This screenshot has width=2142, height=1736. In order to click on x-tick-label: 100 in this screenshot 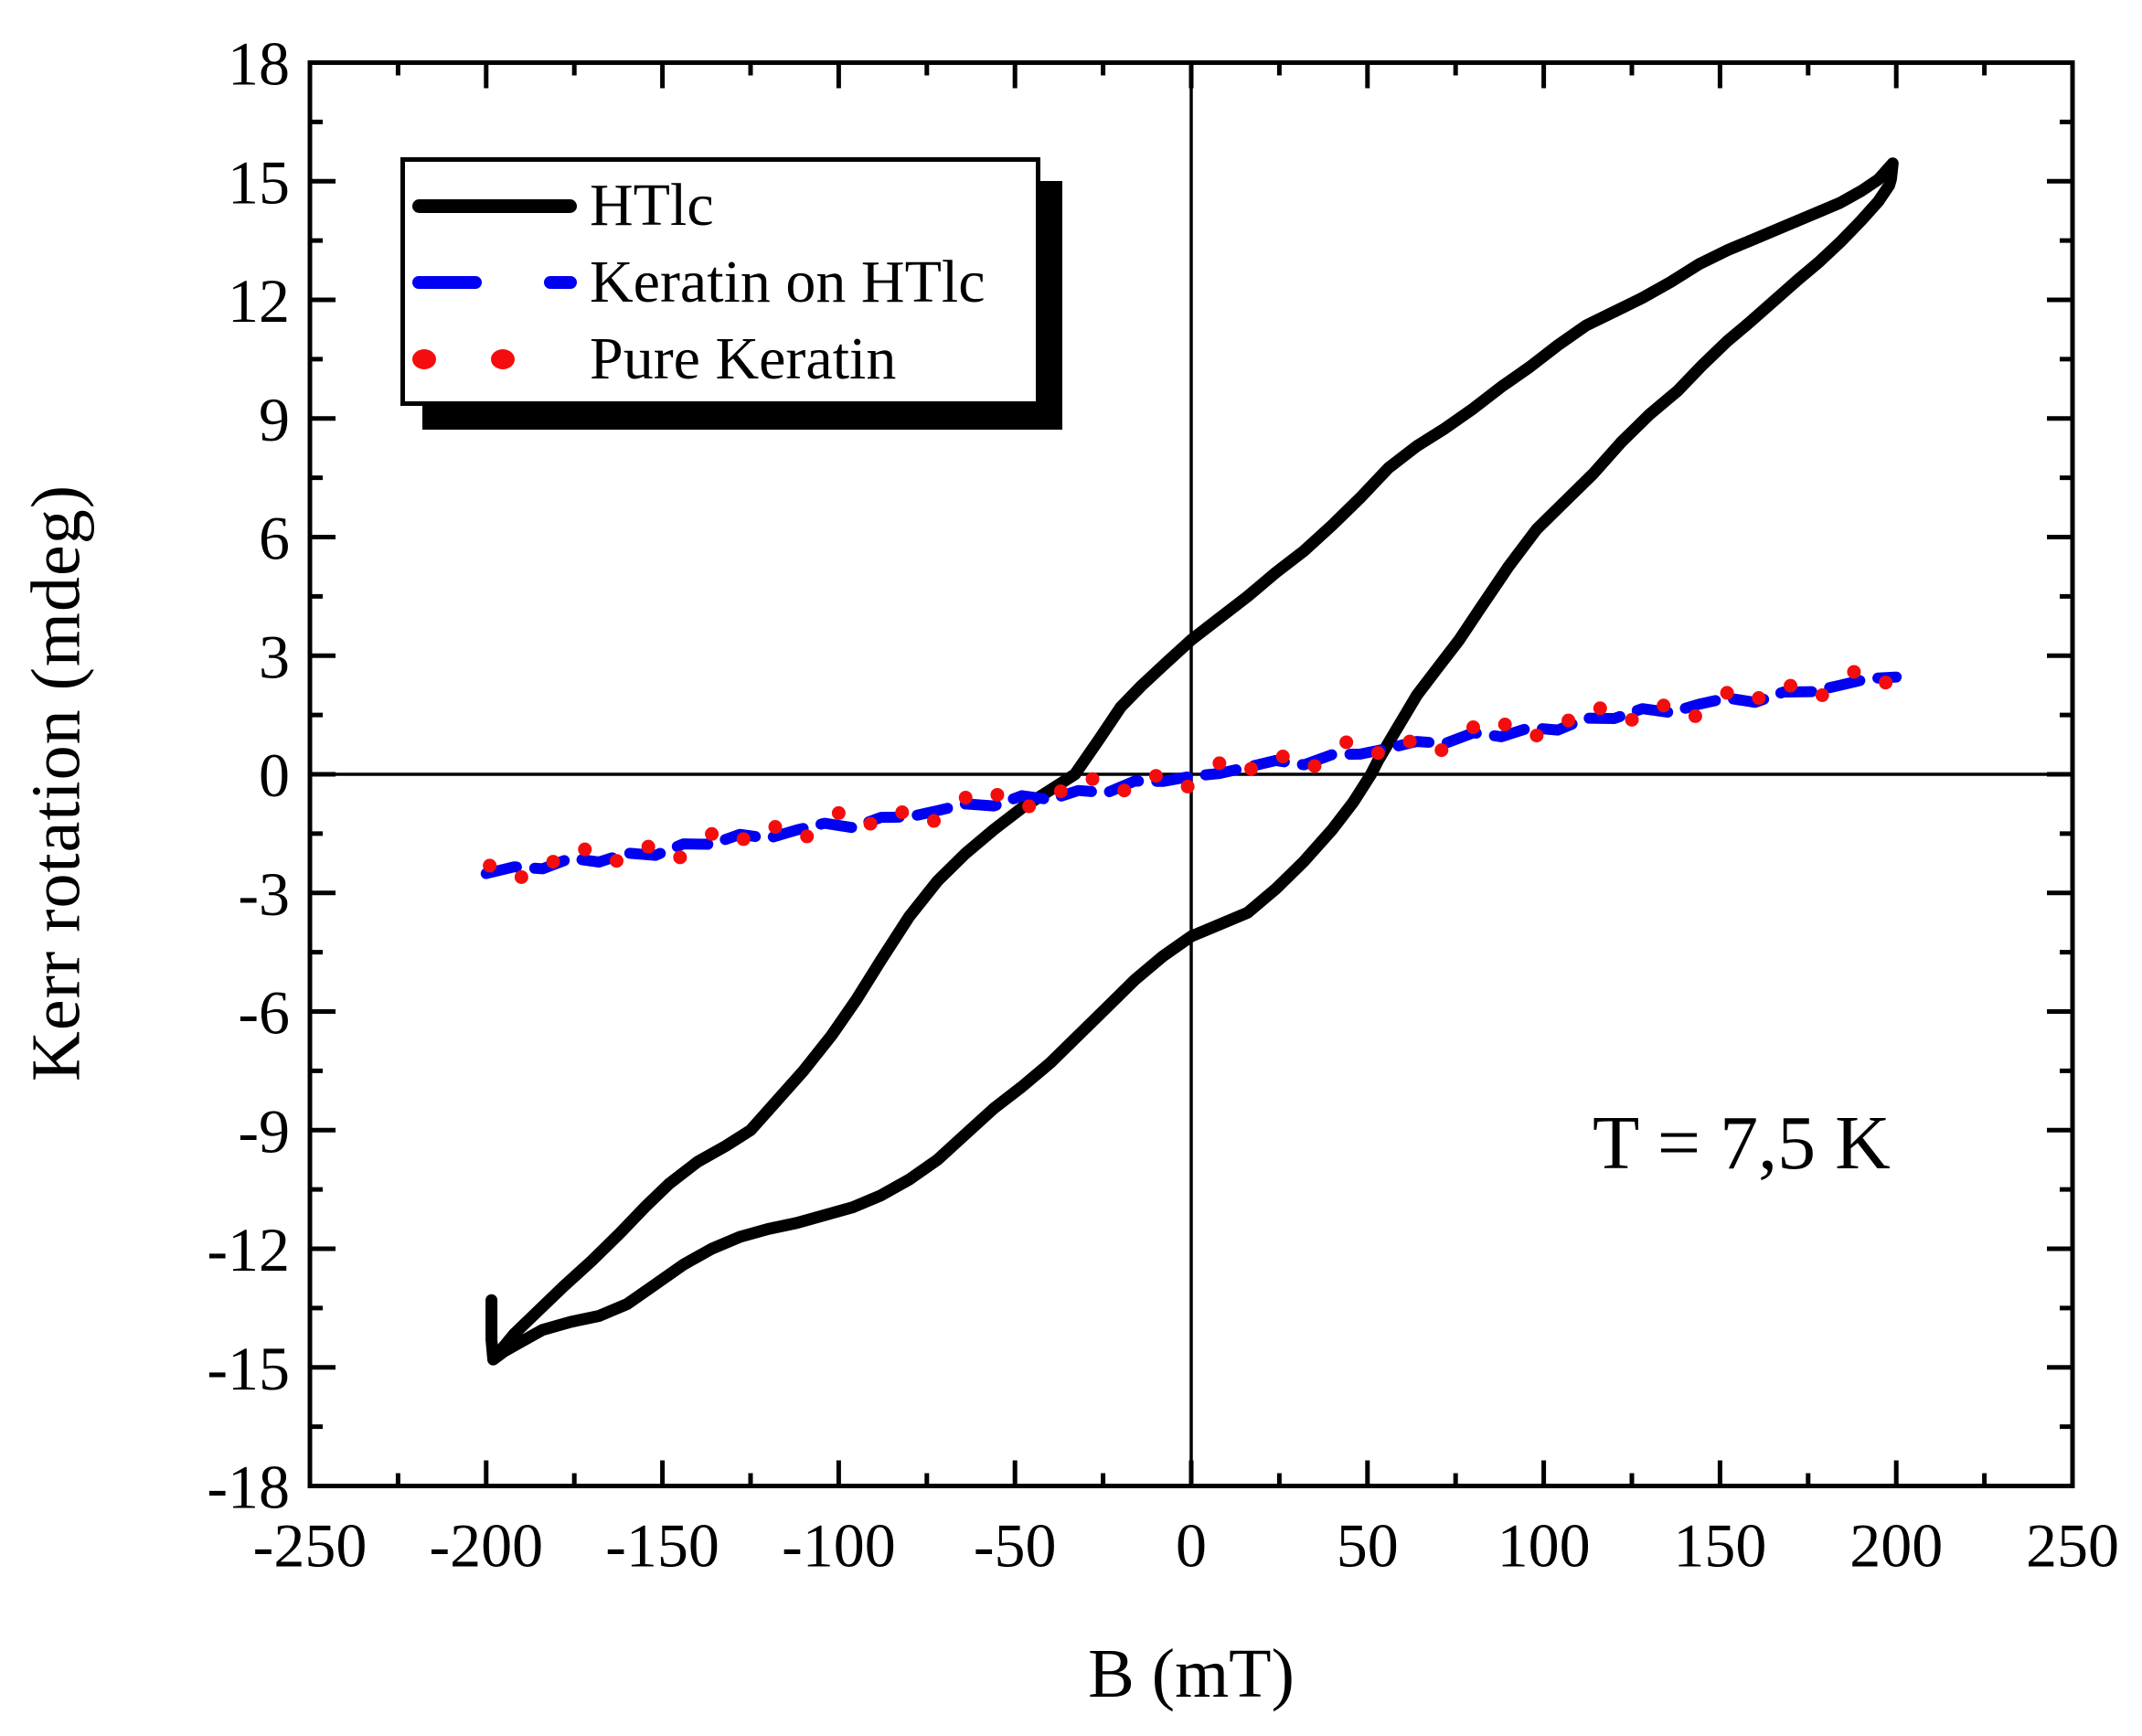, I will do `click(1544, 1546)`.